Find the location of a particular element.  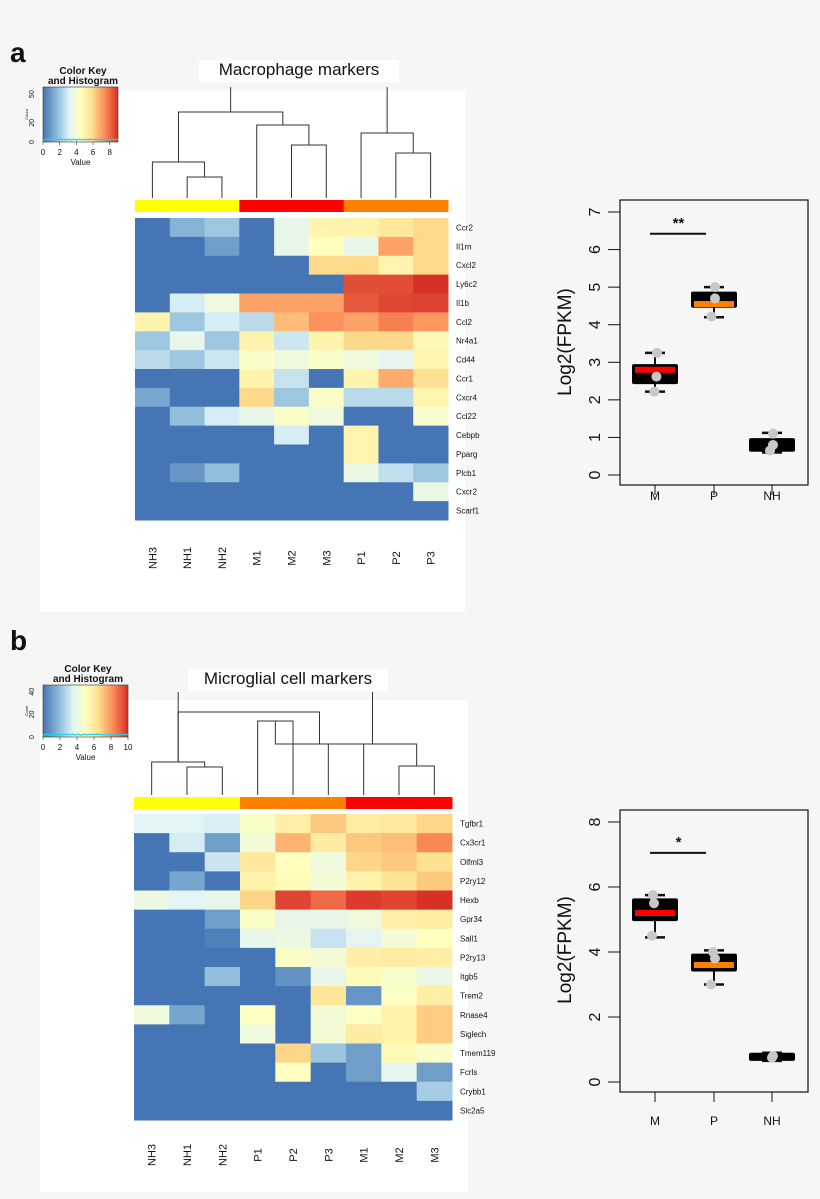

heatmap-title: Microglial cell markers is located at coordinates (288, 678).